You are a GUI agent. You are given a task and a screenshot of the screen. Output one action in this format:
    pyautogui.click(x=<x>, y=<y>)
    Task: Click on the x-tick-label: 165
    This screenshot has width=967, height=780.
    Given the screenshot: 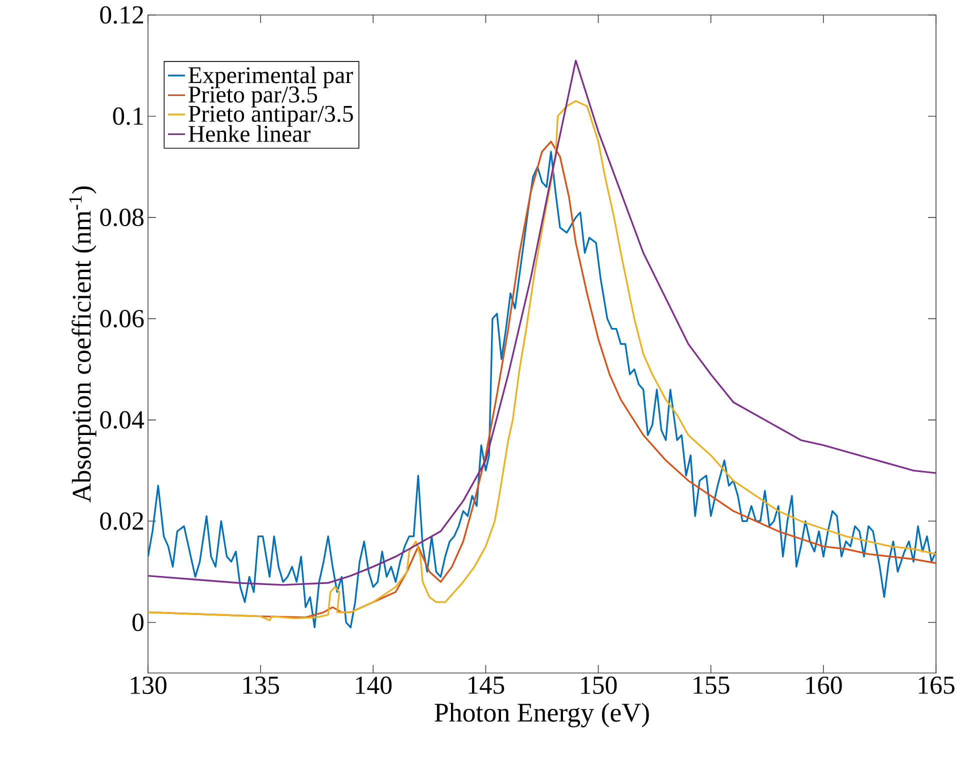 What is the action you would take?
    pyautogui.click(x=936, y=685)
    